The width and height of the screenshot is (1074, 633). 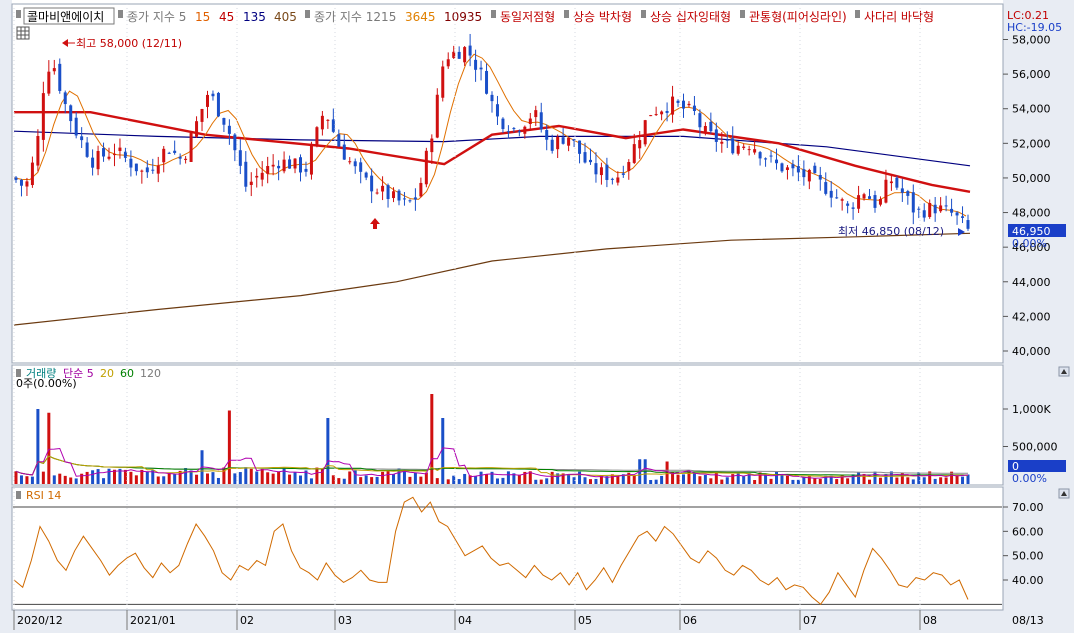 I want to click on legend-item: 종가 지수 1215, so click(x=355, y=17).